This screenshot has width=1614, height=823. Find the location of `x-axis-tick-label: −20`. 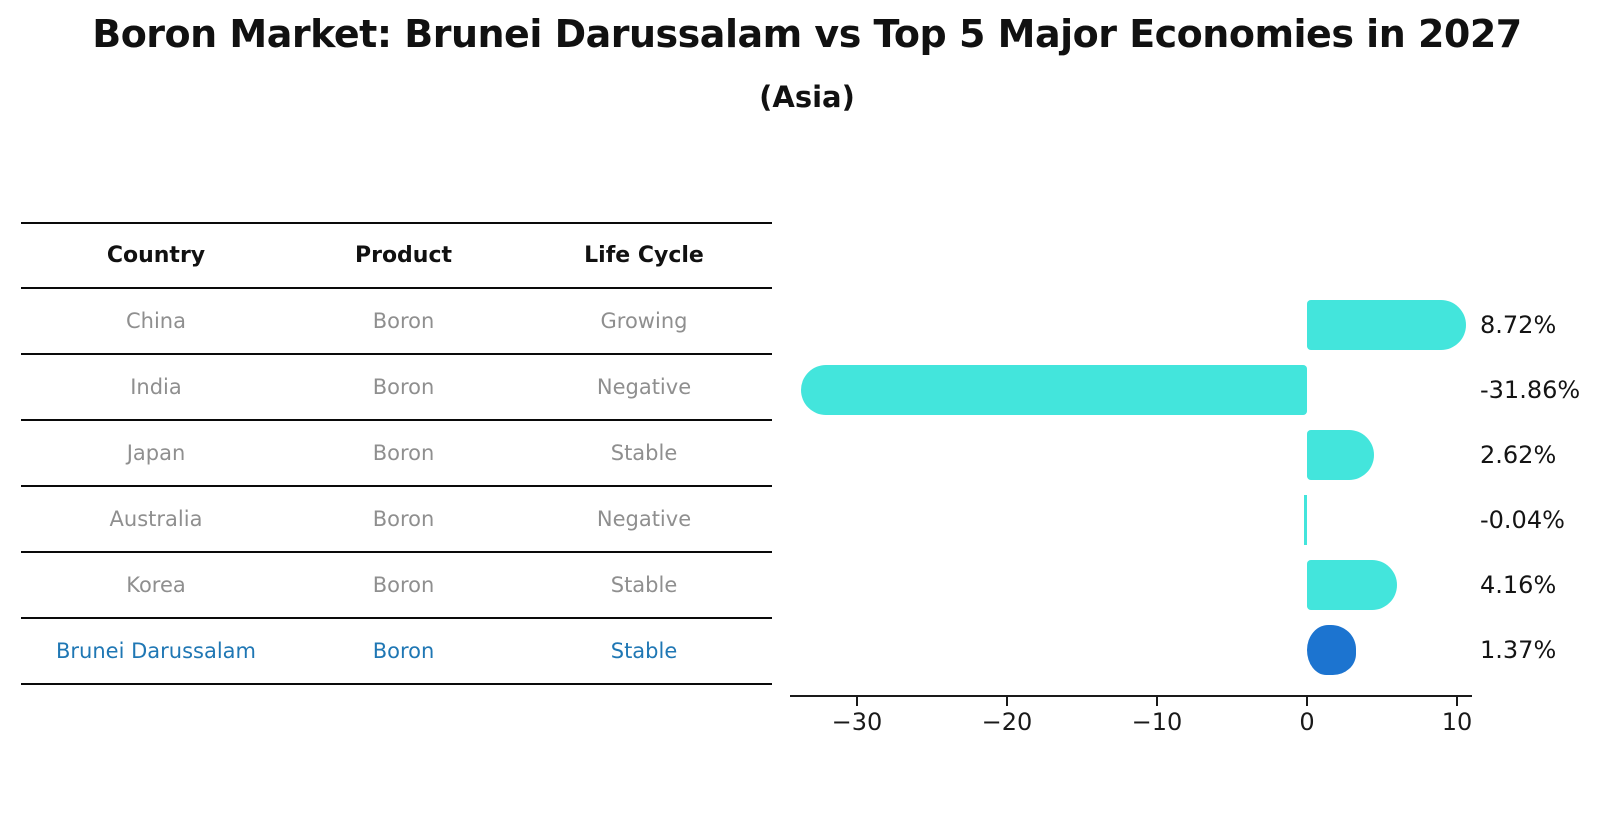

x-axis-tick-label: −20 is located at coordinates (1007, 722).